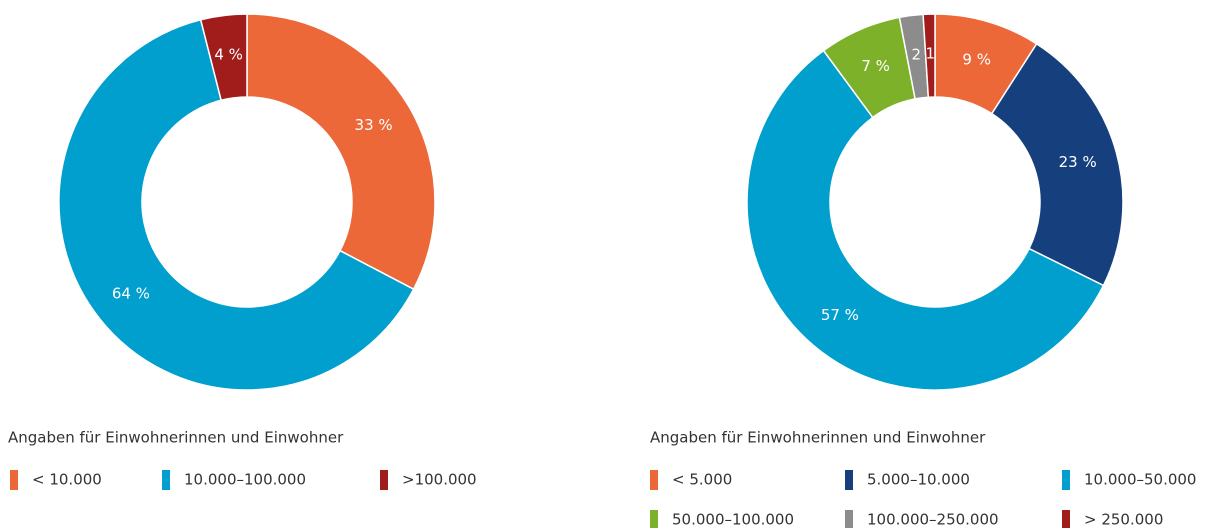  Describe the element at coordinates (1140, 480) in the screenshot. I see `legend-label: 10.000–50.000` at that location.